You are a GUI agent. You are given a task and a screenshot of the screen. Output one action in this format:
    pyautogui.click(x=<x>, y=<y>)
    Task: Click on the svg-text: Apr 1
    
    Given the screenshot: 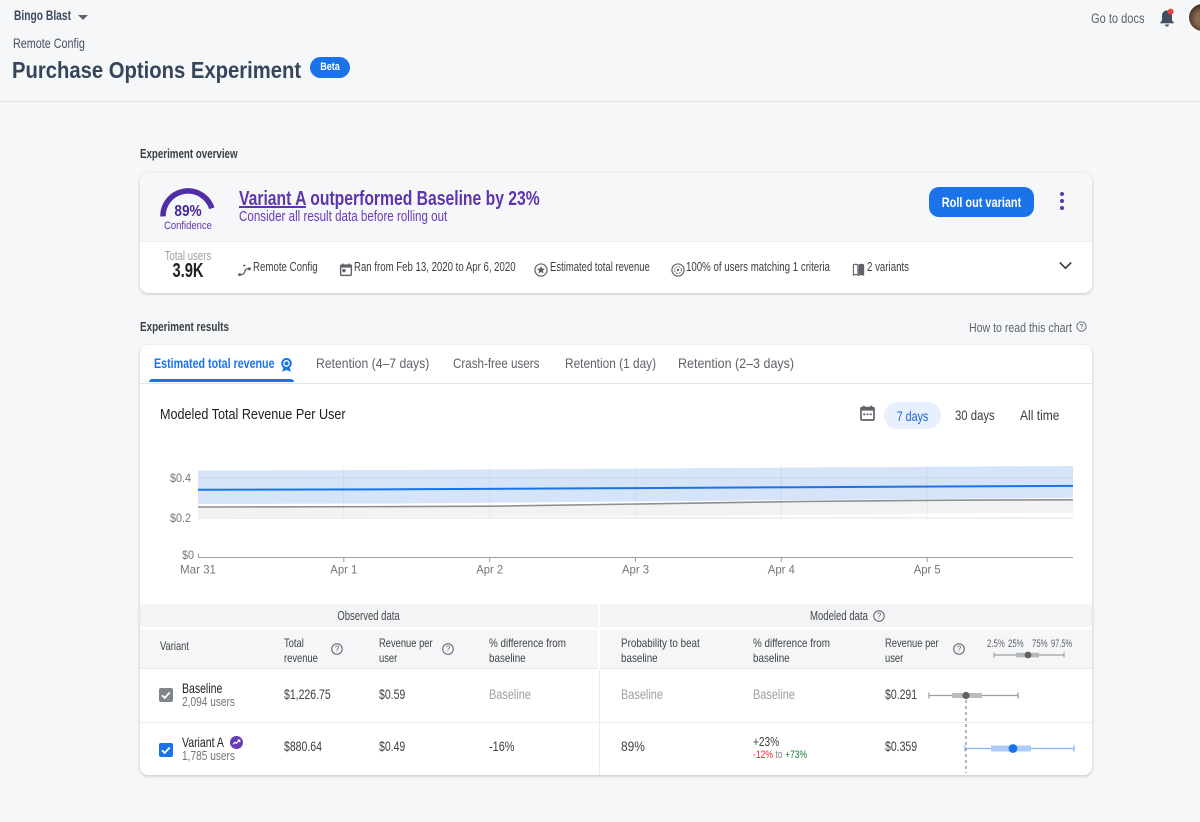 What is the action you would take?
    pyautogui.click(x=343, y=570)
    